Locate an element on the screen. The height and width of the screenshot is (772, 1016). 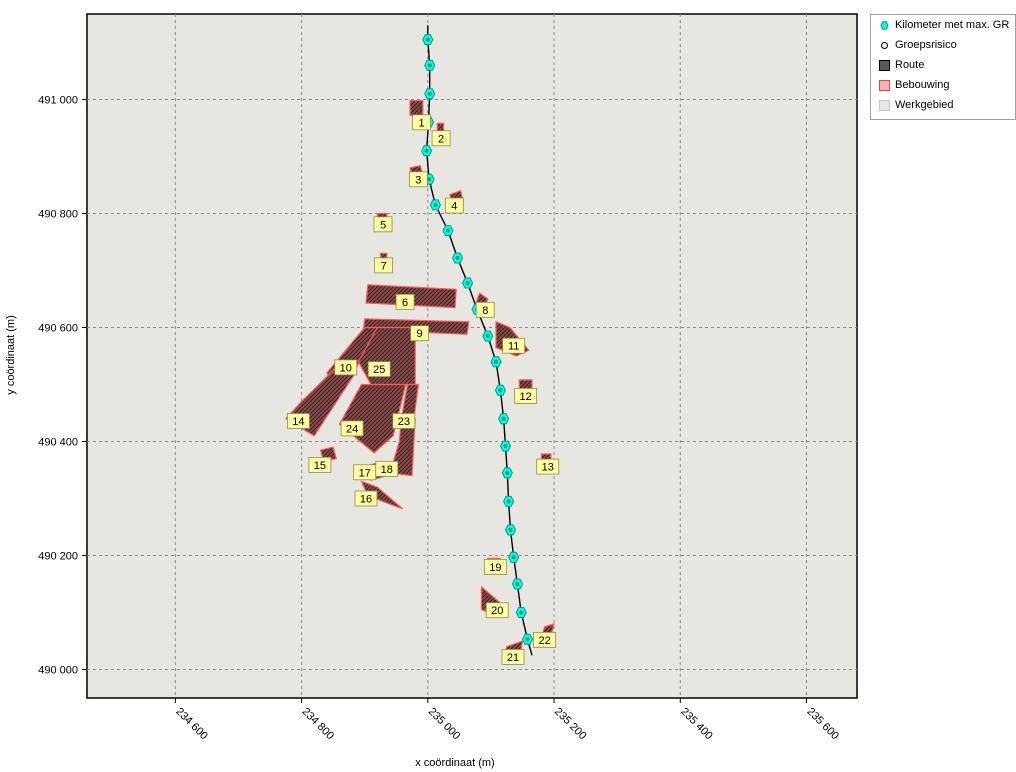
building-label: 21 is located at coordinates (513, 658).